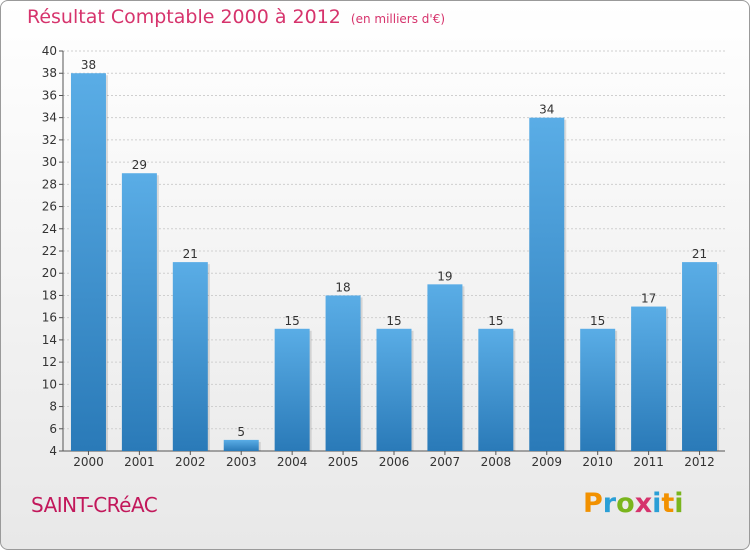  Describe the element at coordinates (49, 229) in the screenshot. I see `y-tick-label: 24` at that location.